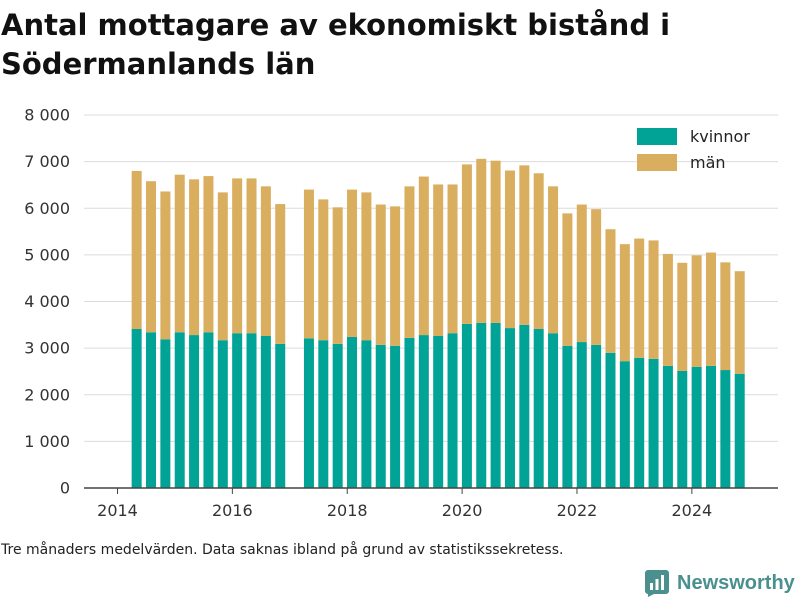 The image size is (800, 600). I want to click on y-tick-label: 5 000, so click(47, 254).